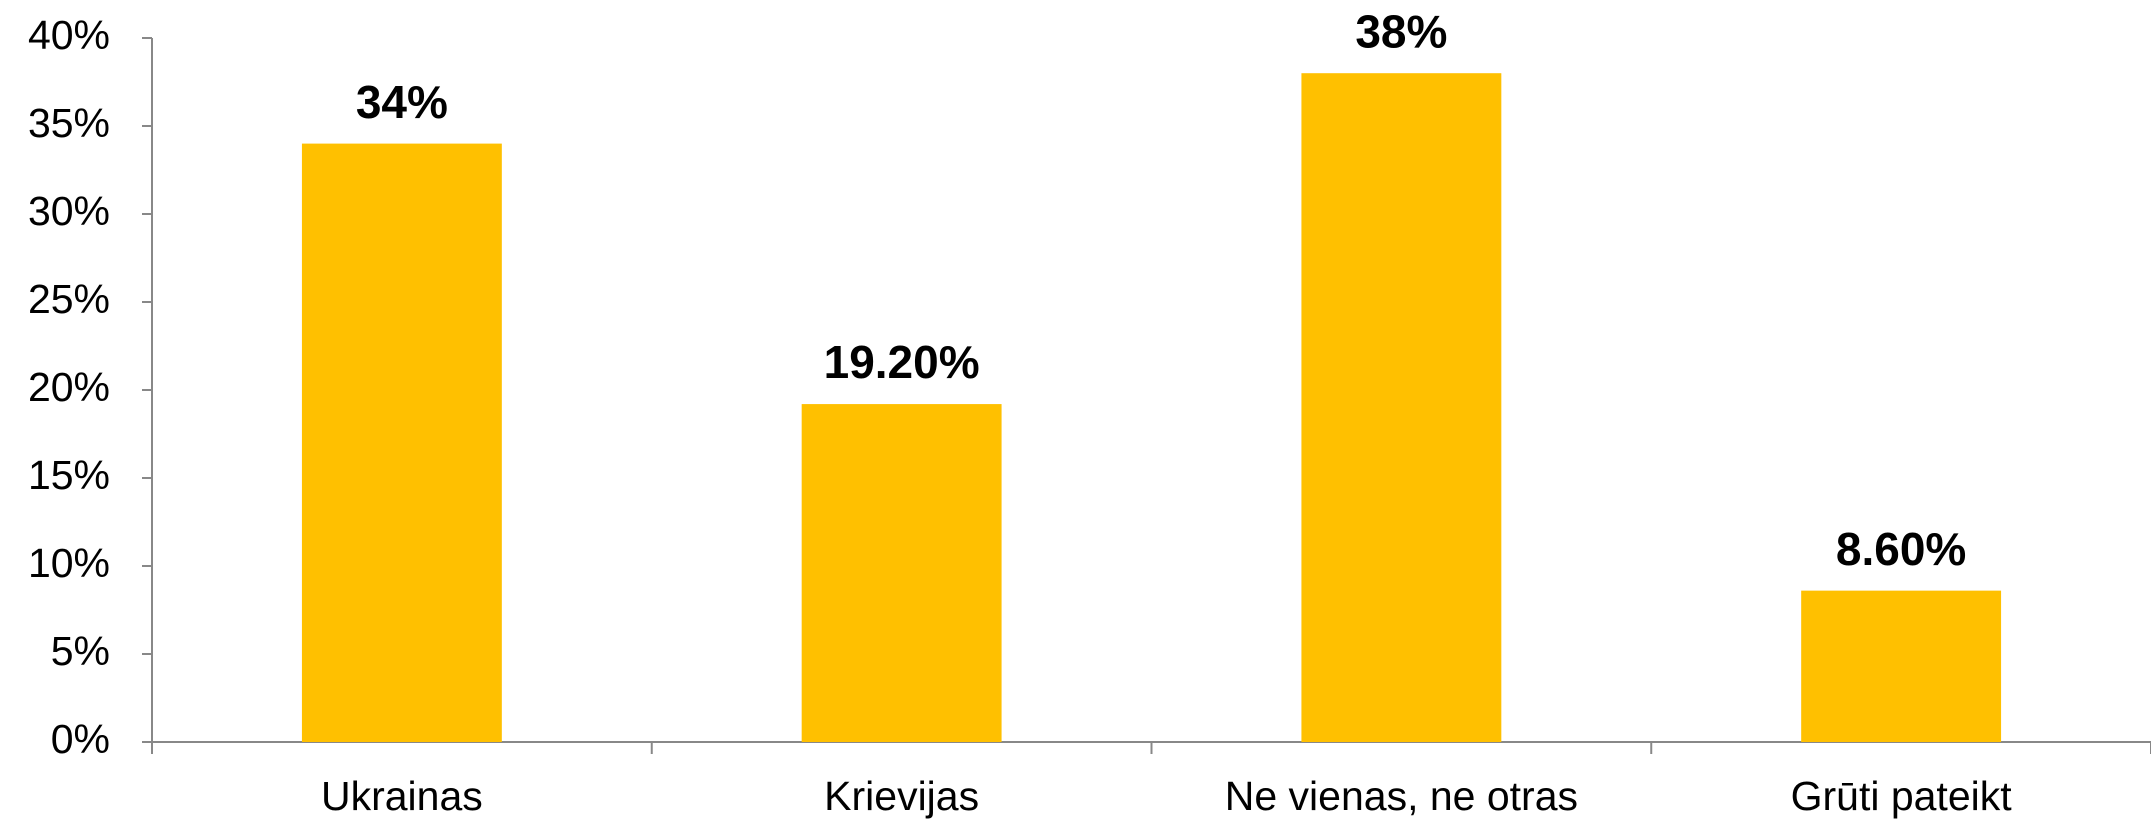 The width and height of the screenshot is (2151, 822). What do you see at coordinates (80, 739) in the screenshot?
I see `y-tick-label: 0%` at bounding box center [80, 739].